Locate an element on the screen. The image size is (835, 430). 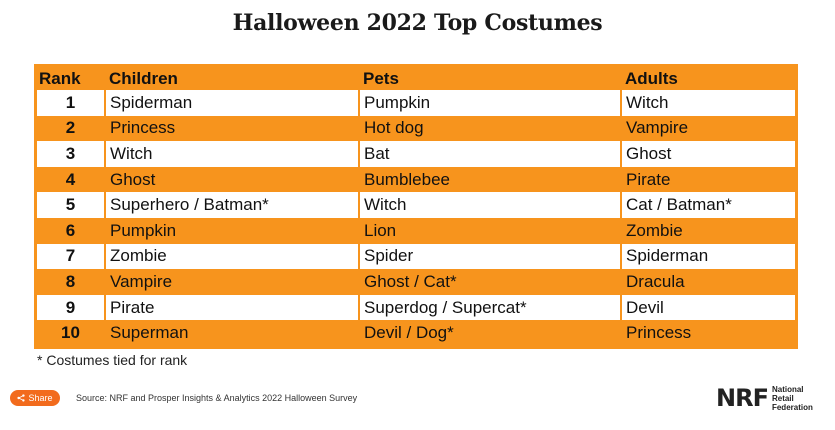
children-cell: Superman is located at coordinates (231, 333).